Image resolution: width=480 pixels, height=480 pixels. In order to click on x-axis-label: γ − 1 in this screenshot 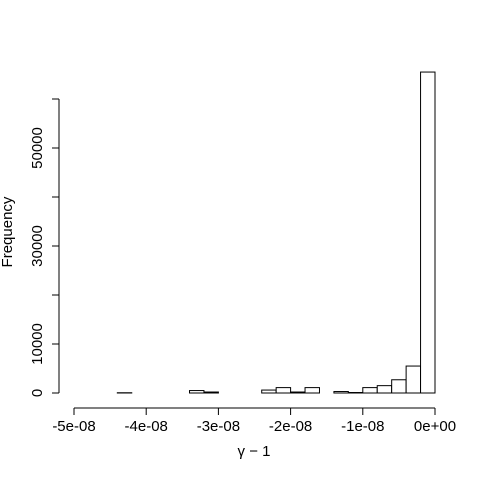, I will do `click(254, 451)`.